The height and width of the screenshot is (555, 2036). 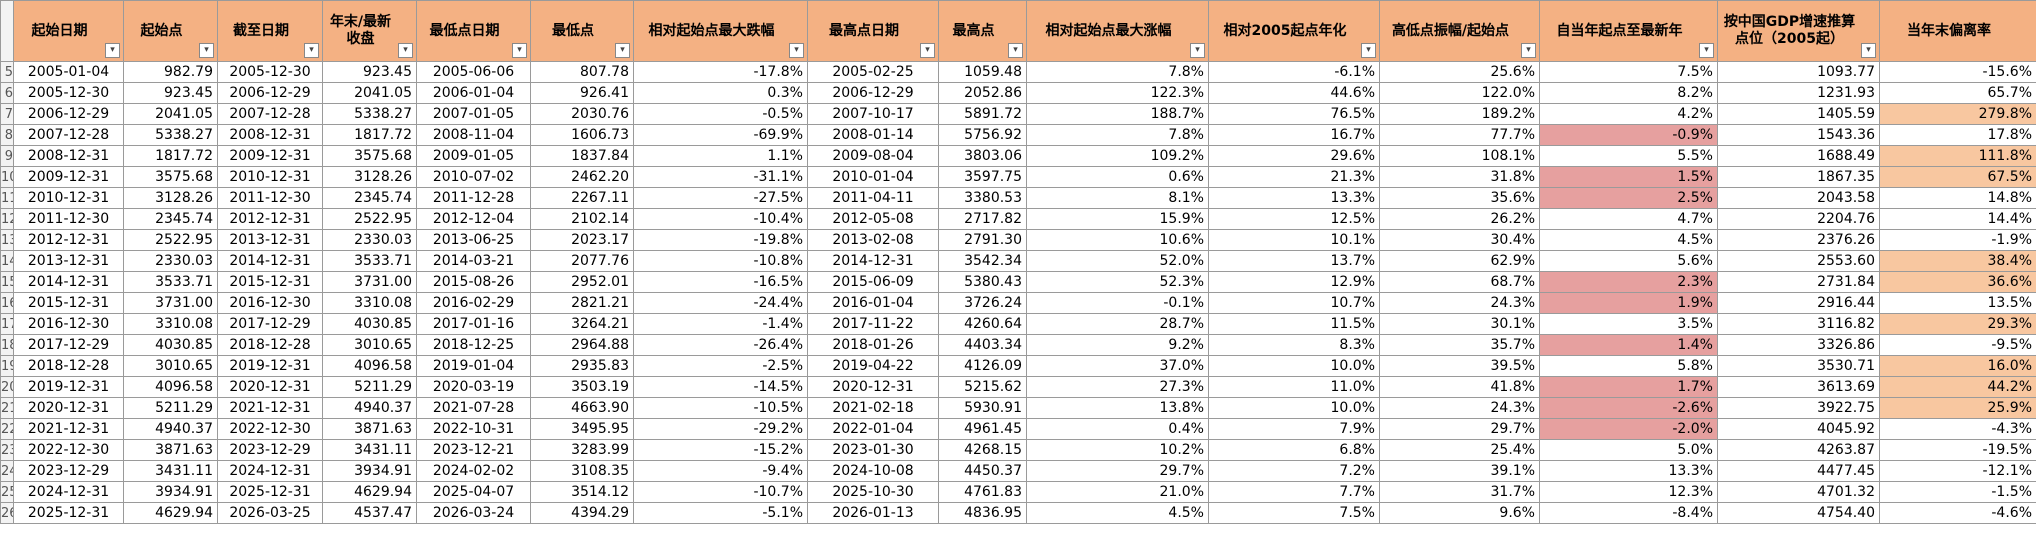 What do you see at coordinates (720, 366) in the screenshot?
I see `cell: -2.5%` at bounding box center [720, 366].